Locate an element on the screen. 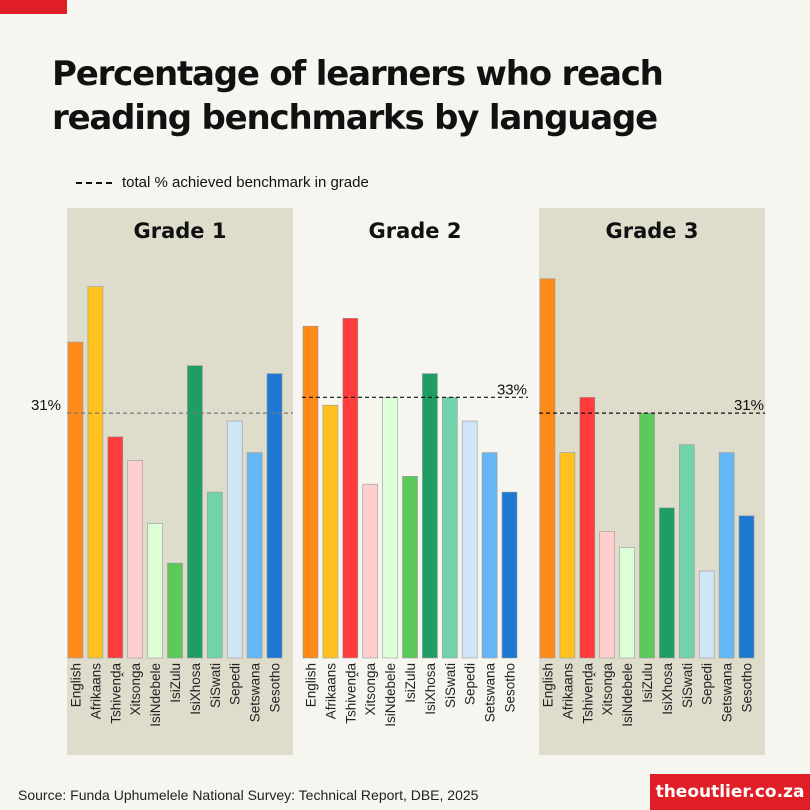 This screenshot has width=810, height=810. panel-title: Grade 1 is located at coordinates (180, 231).